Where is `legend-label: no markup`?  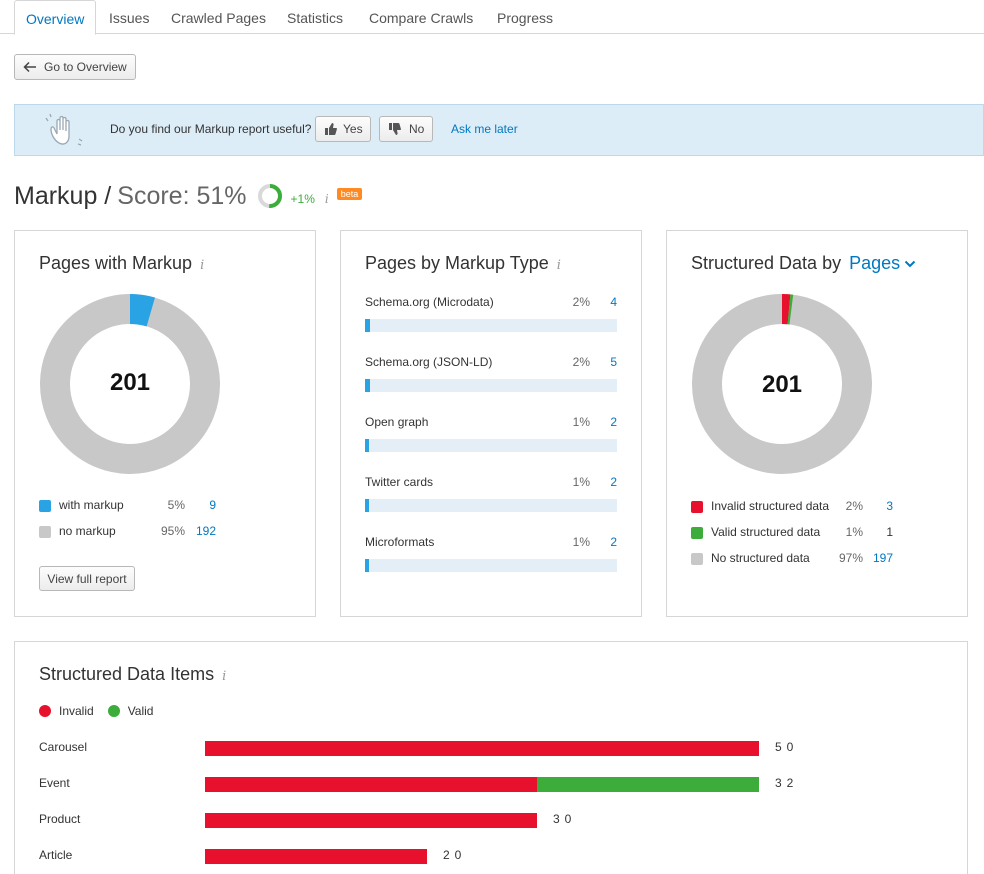
legend-label: no markup is located at coordinates (87, 531).